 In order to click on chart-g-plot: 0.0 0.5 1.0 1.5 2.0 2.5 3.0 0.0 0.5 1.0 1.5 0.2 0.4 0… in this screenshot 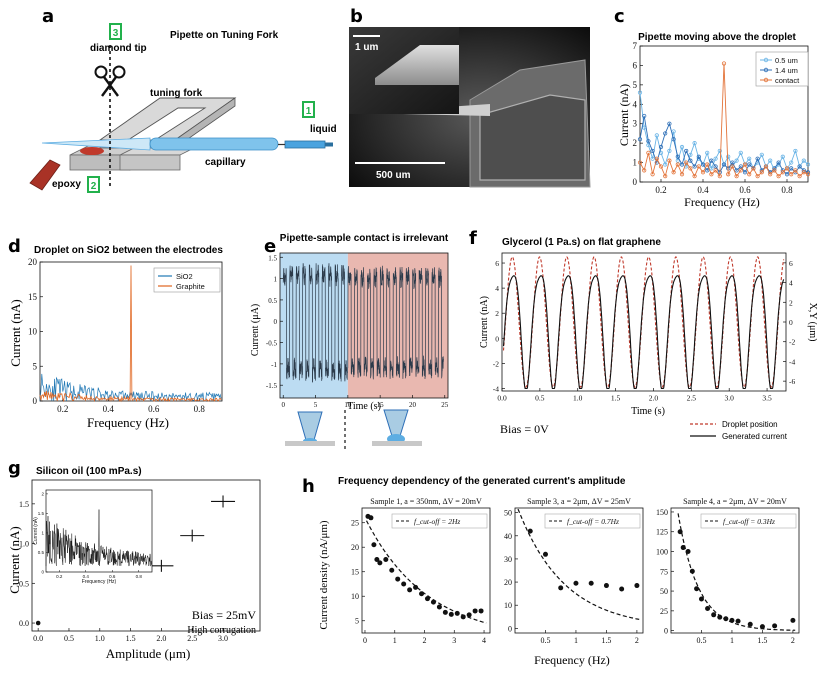, I will do `click(140, 561)`.